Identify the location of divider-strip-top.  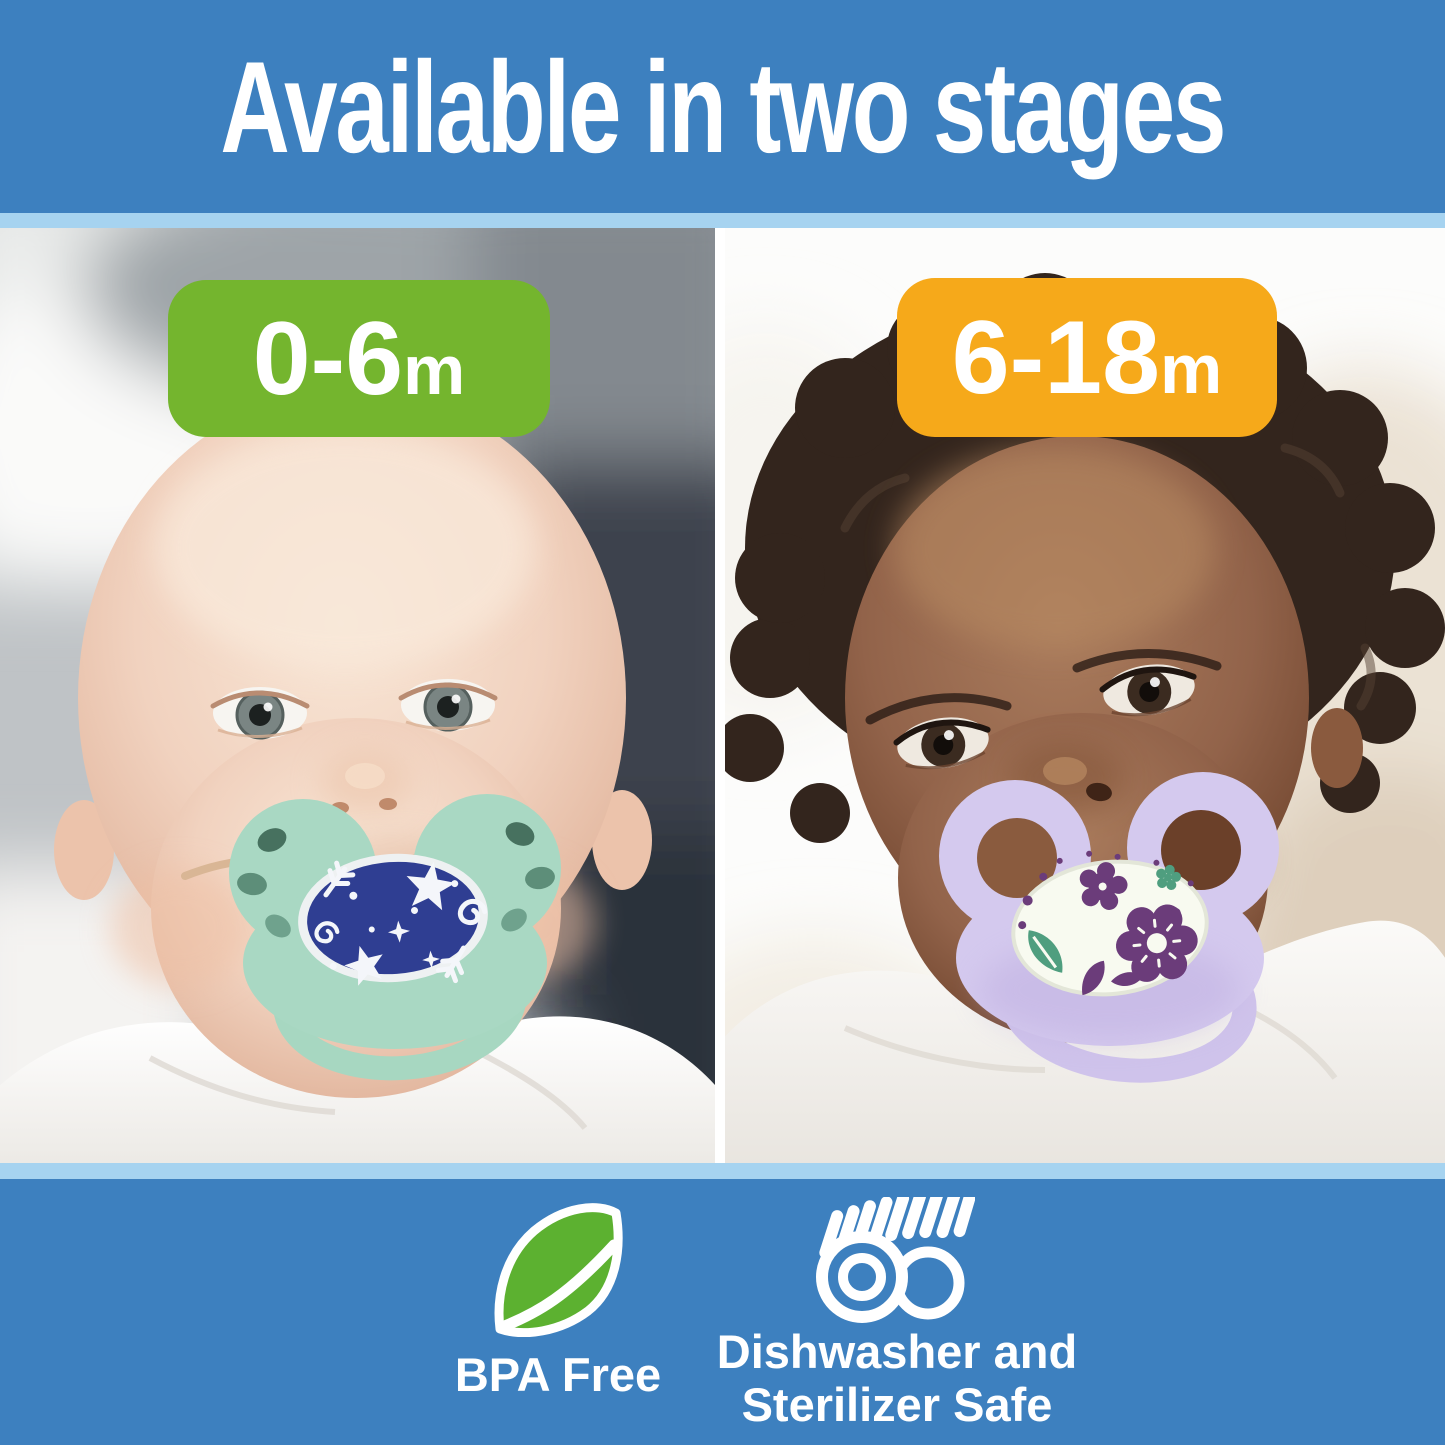
(722, 220).